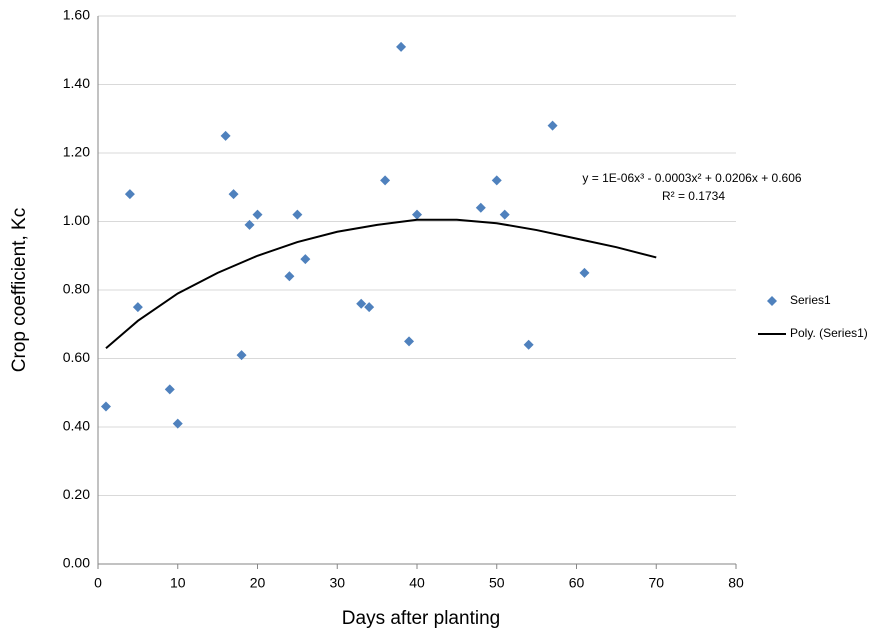 This screenshot has width=882, height=639. Describe the element at coordinates (772, 301) in the screenshot. I see `legend-marker` at that location.